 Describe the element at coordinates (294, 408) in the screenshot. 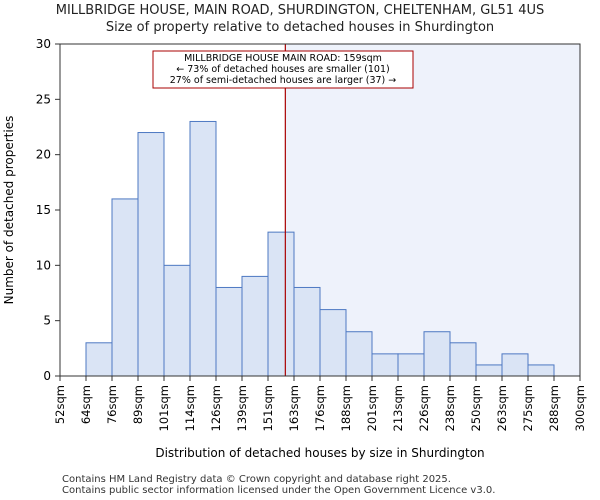

I see `x-tick-label: 163sqm` at that location.